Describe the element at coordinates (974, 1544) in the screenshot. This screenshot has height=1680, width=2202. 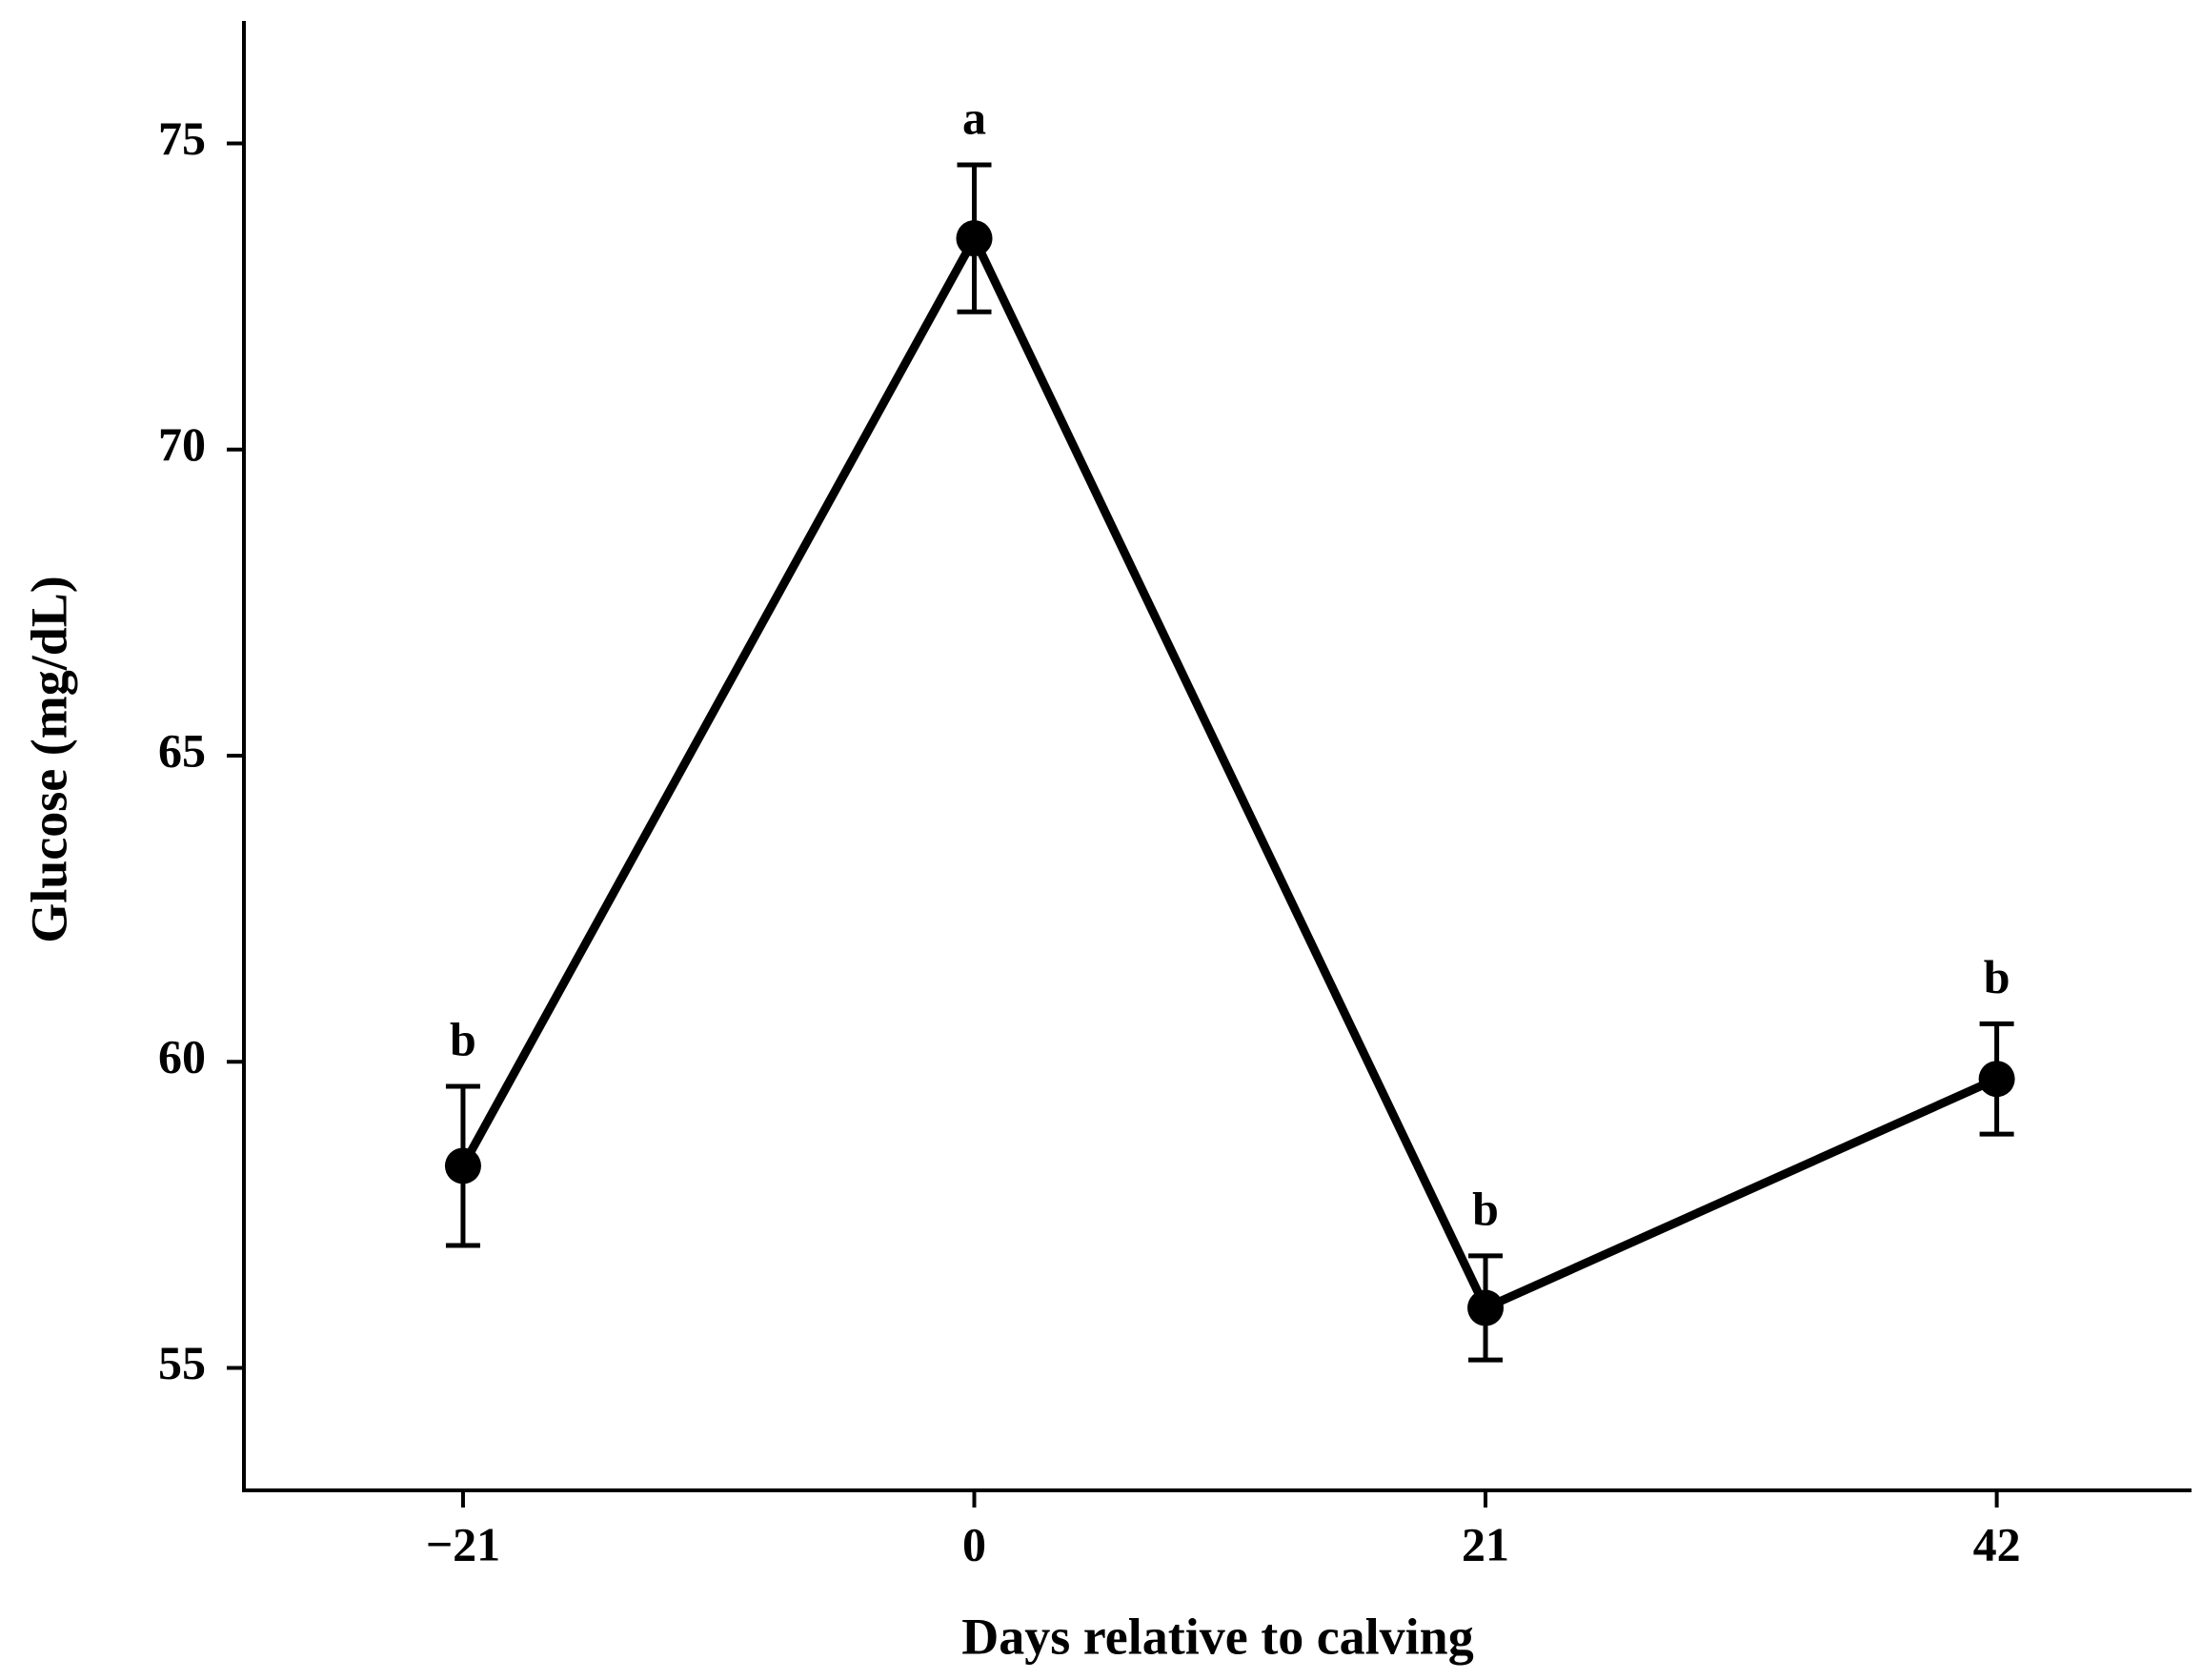
I see `x-tick-label: 0` at that location.